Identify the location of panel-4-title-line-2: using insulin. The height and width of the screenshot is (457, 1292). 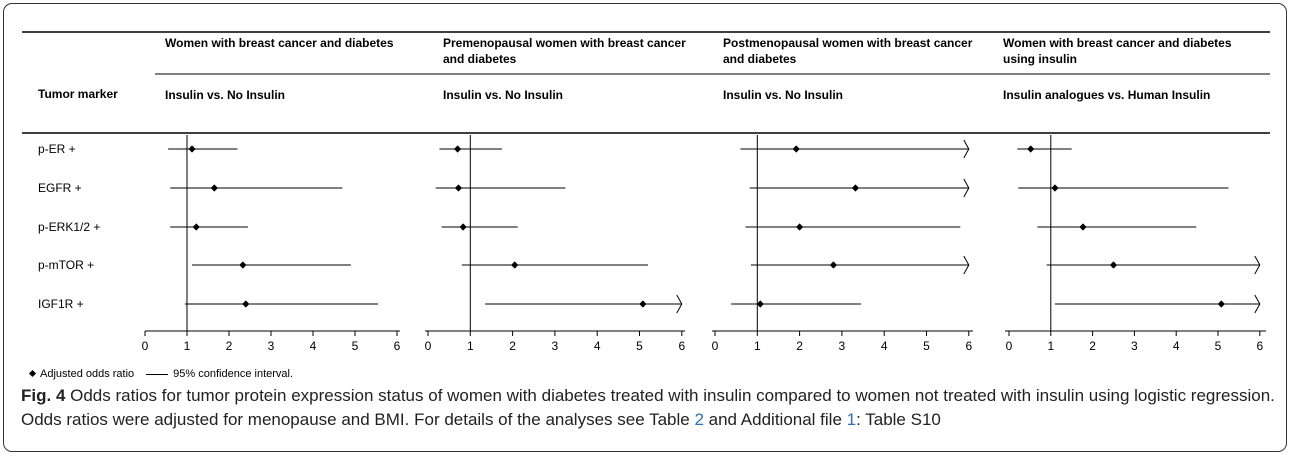
(1040, 59).